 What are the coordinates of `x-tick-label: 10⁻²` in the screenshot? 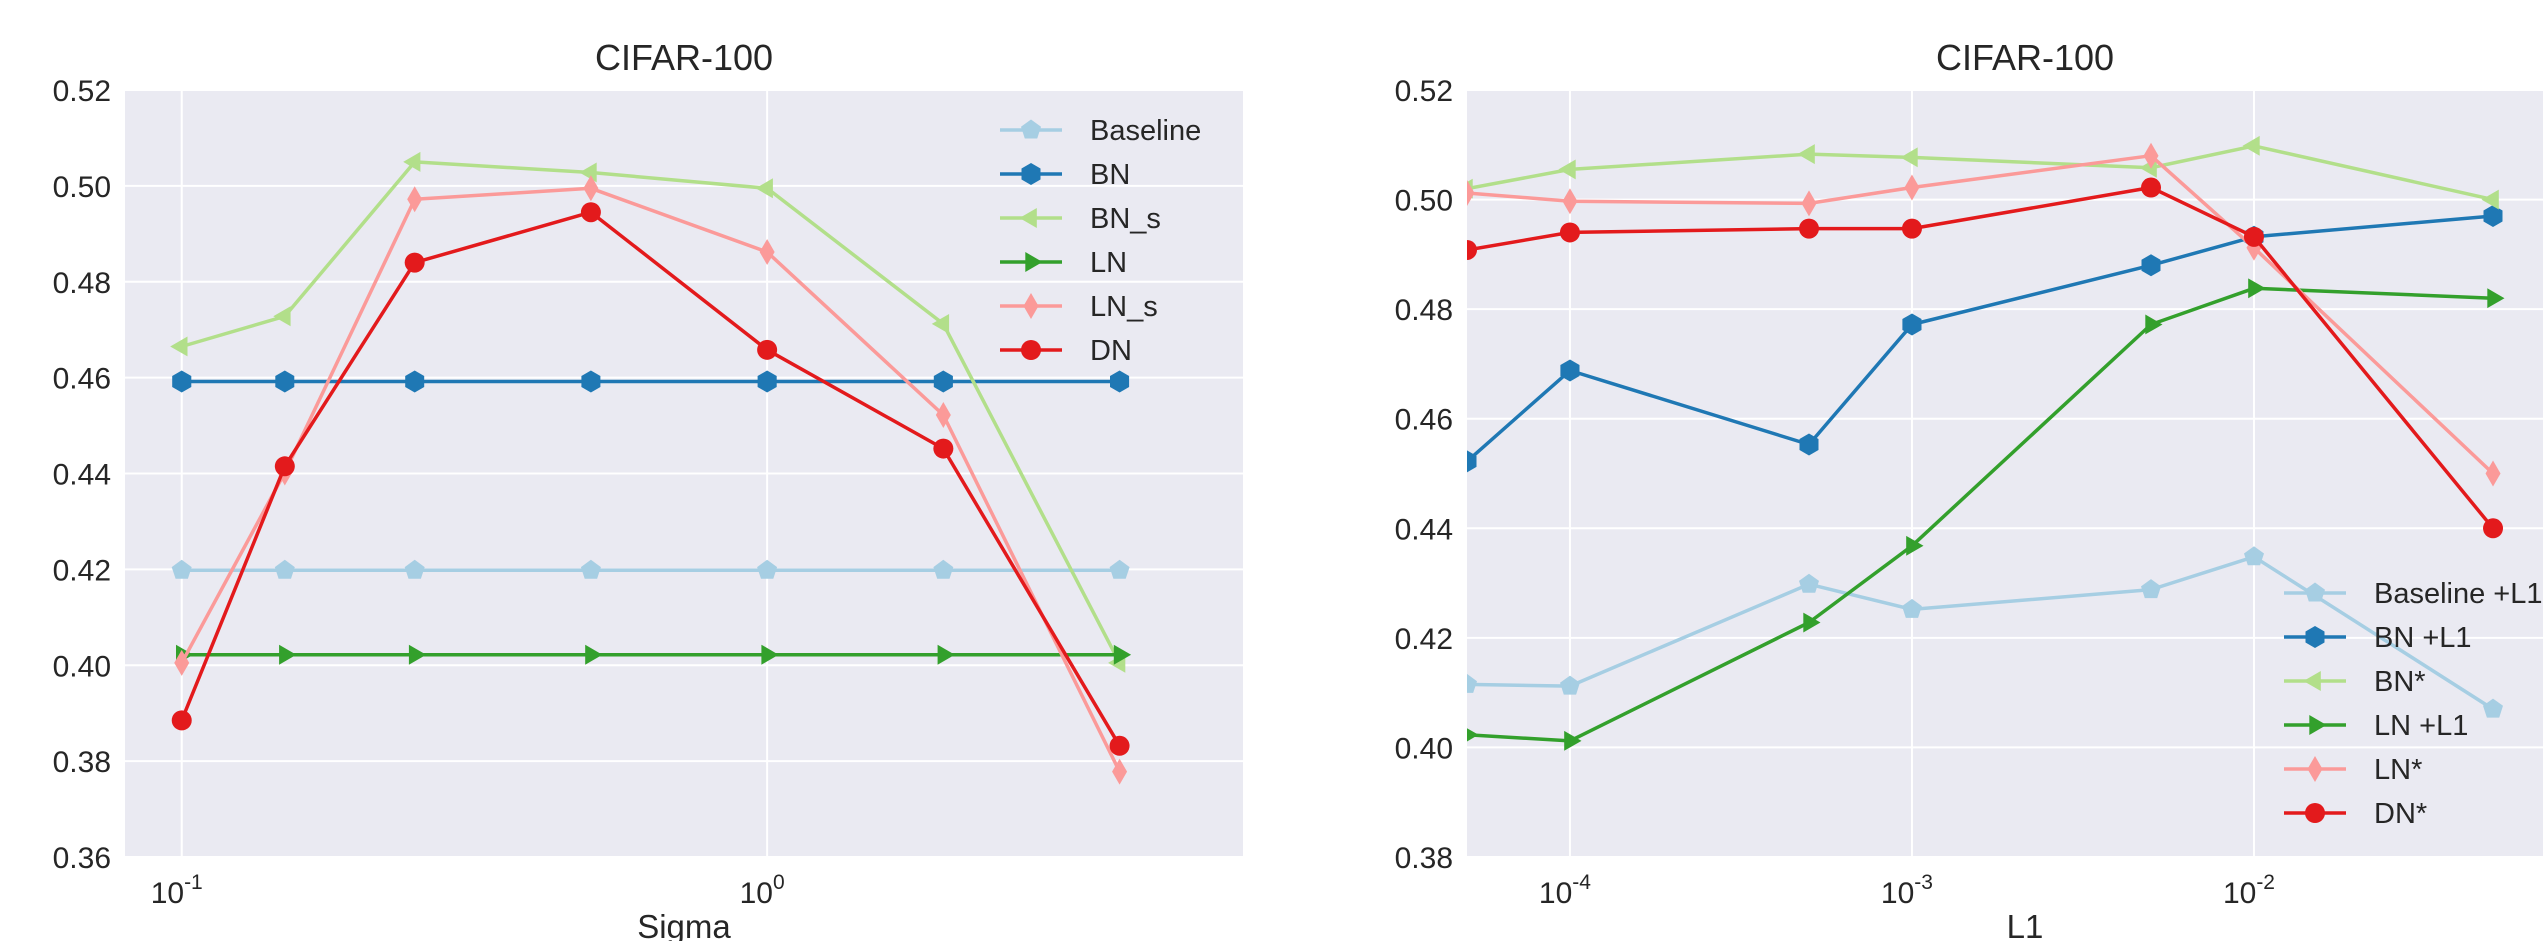 It's located at (2249, 890).